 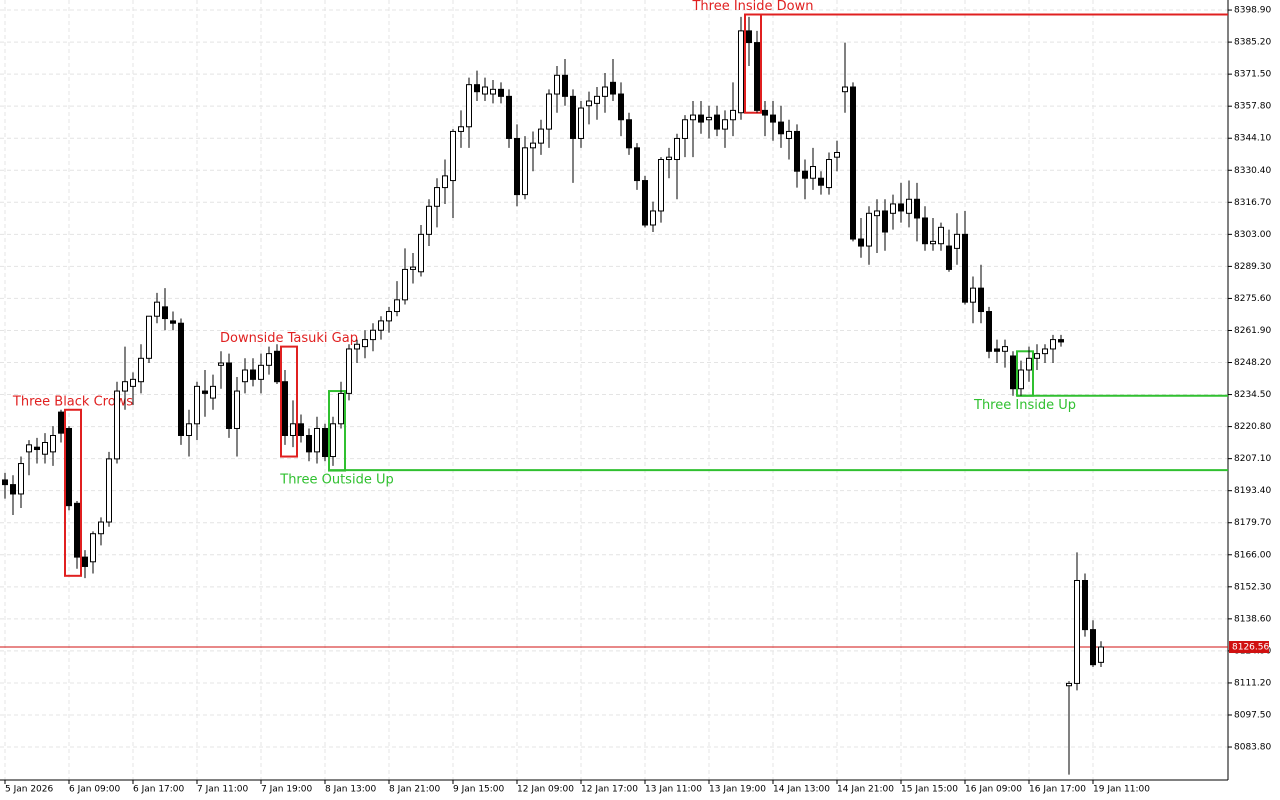 I want to click on y-tick-label: 8261.90, so click(x=1252, y=331).